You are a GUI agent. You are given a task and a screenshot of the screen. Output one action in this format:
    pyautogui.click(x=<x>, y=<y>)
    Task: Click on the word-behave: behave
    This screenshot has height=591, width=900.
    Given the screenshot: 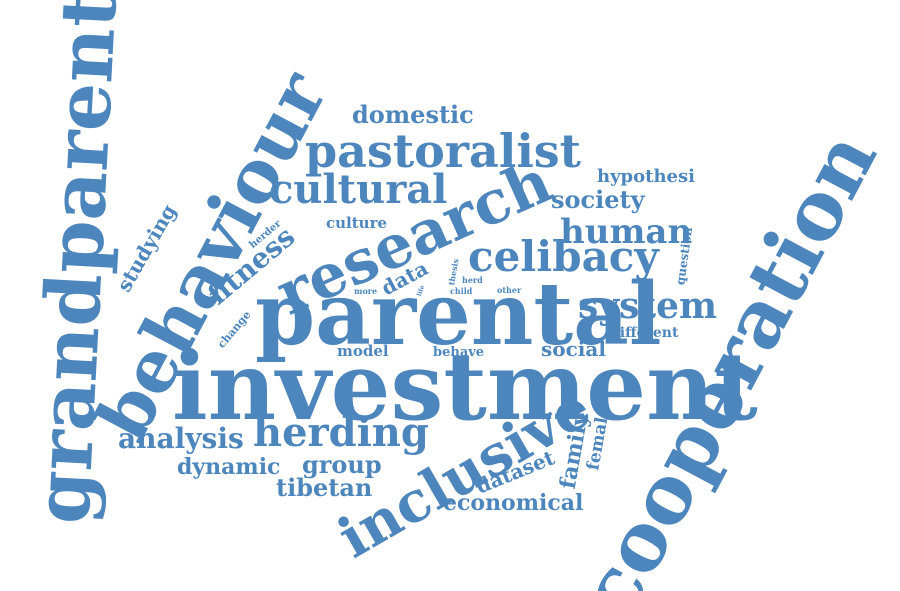 What is the action you would take?
    pyautogui.click(x=458, y=352)
    